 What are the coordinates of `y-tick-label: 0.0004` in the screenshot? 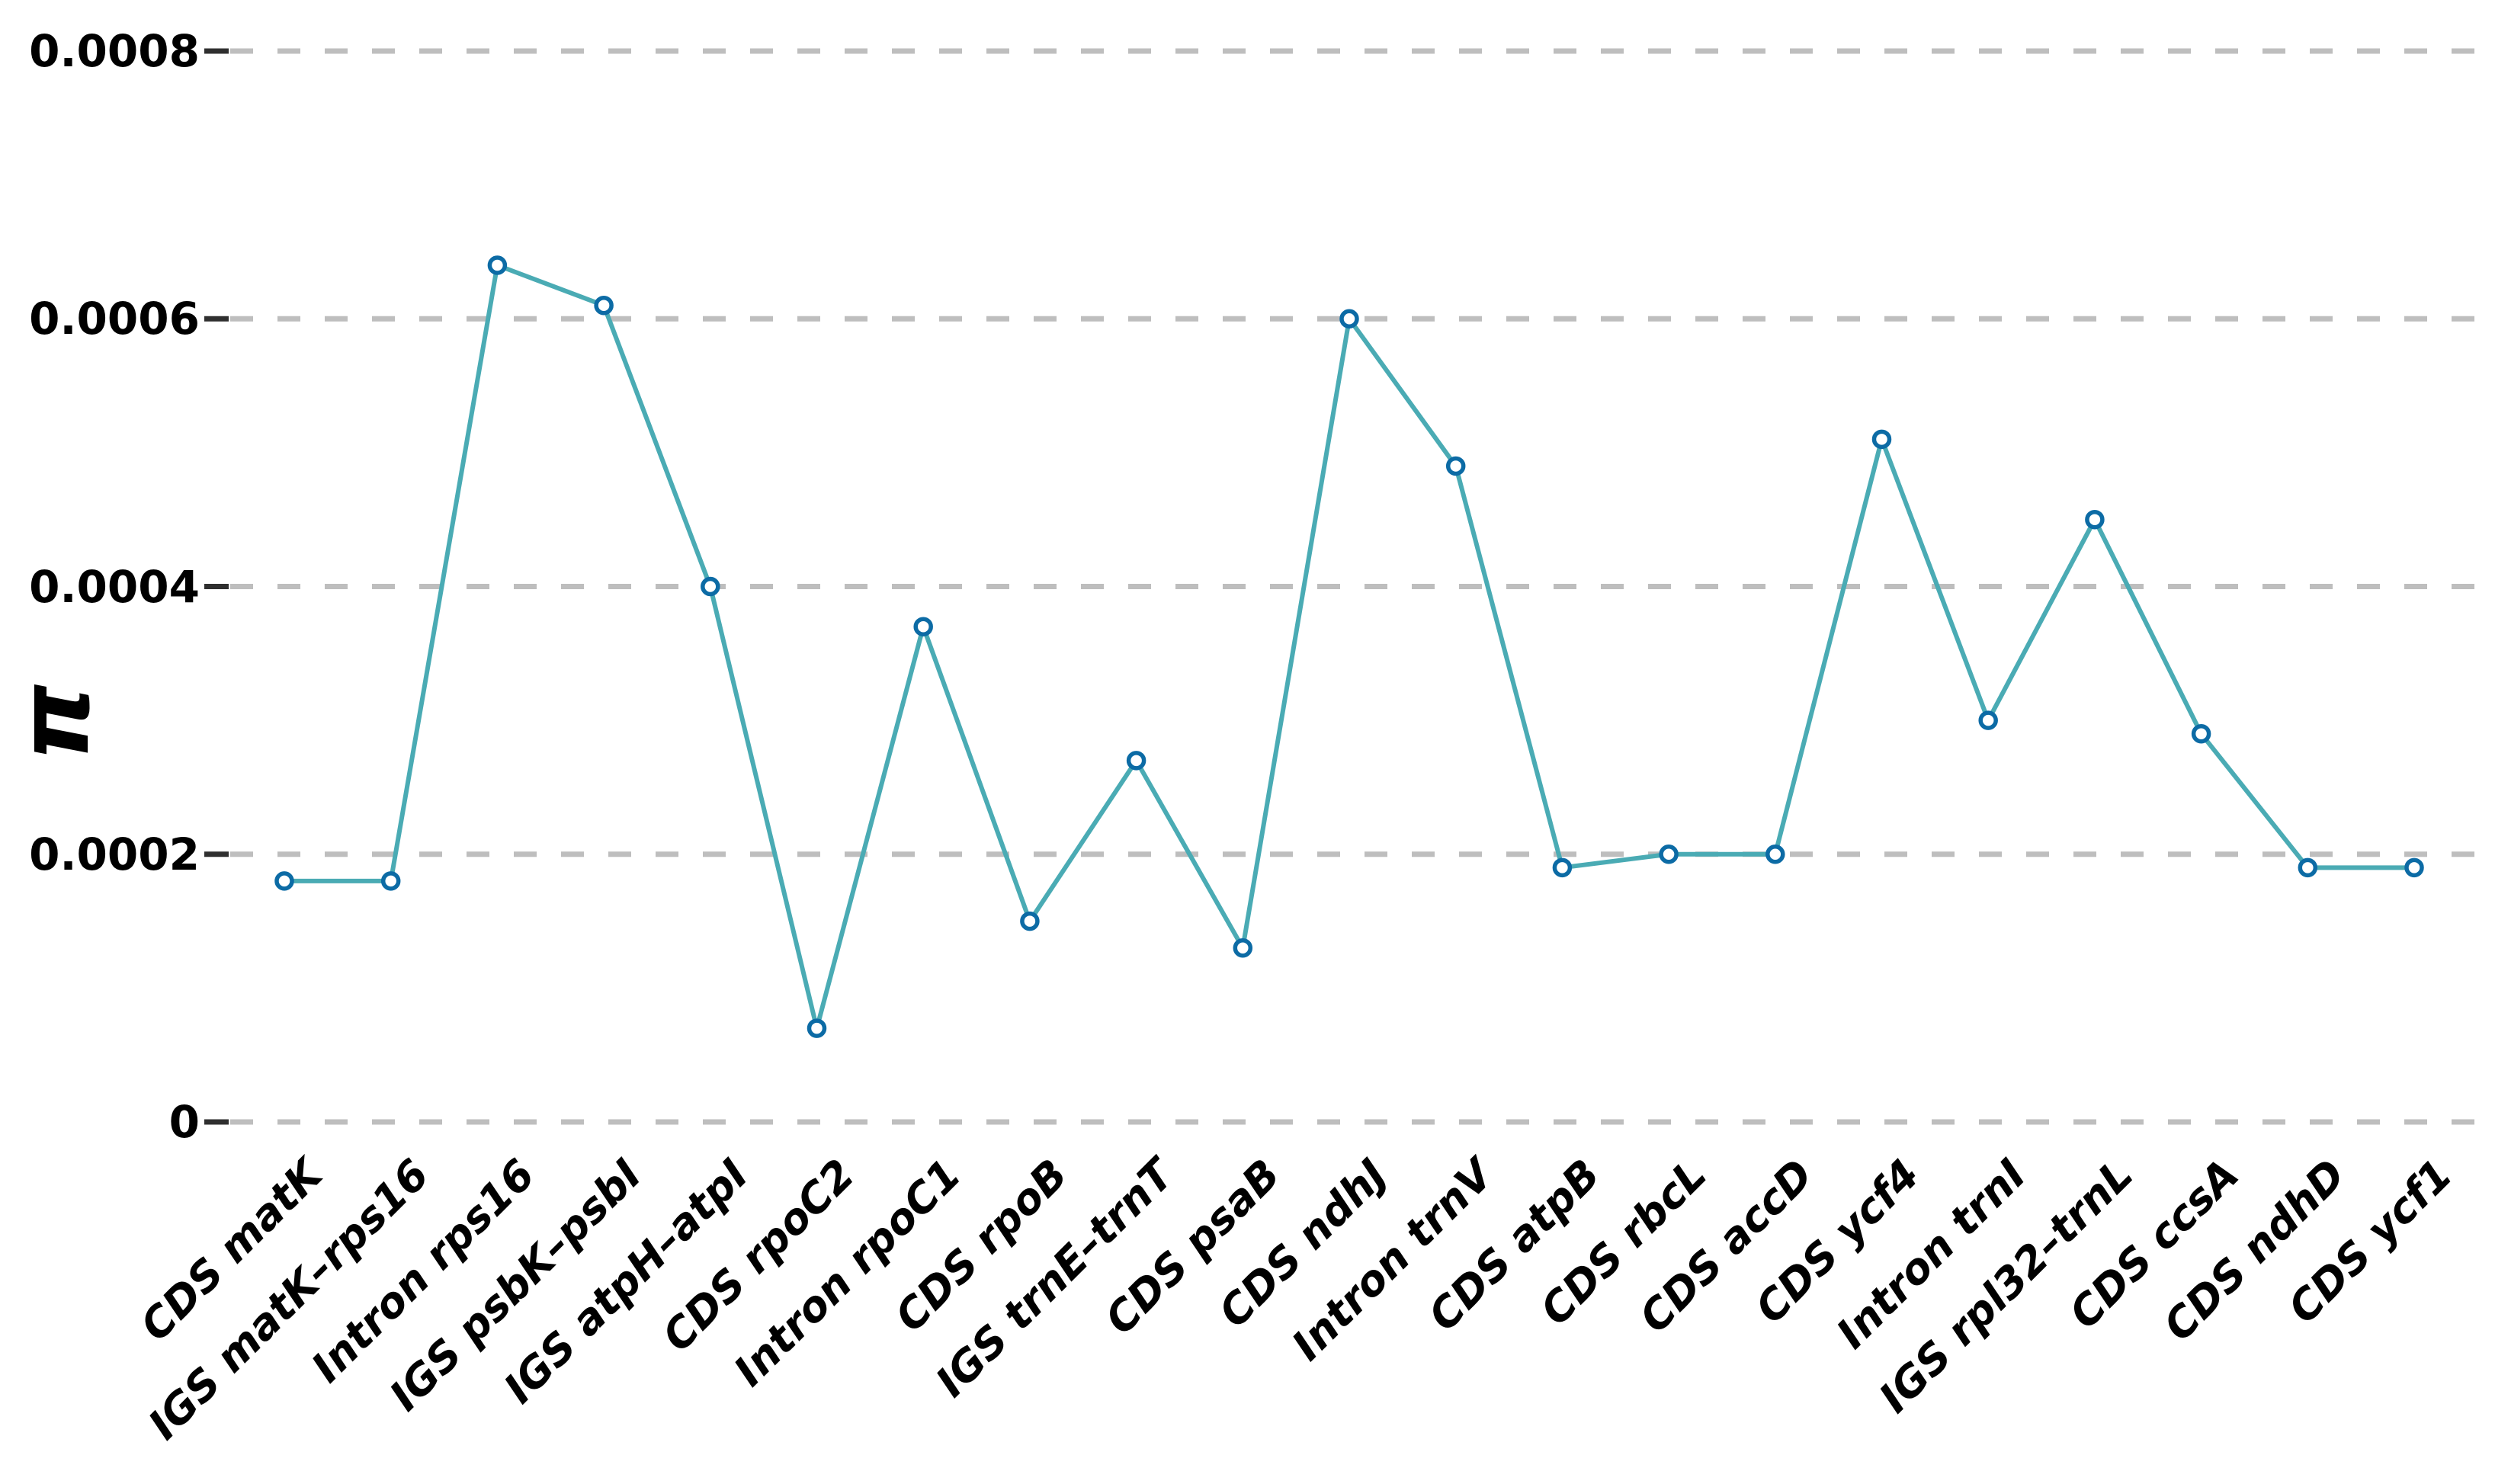 It's located at (114, 587).